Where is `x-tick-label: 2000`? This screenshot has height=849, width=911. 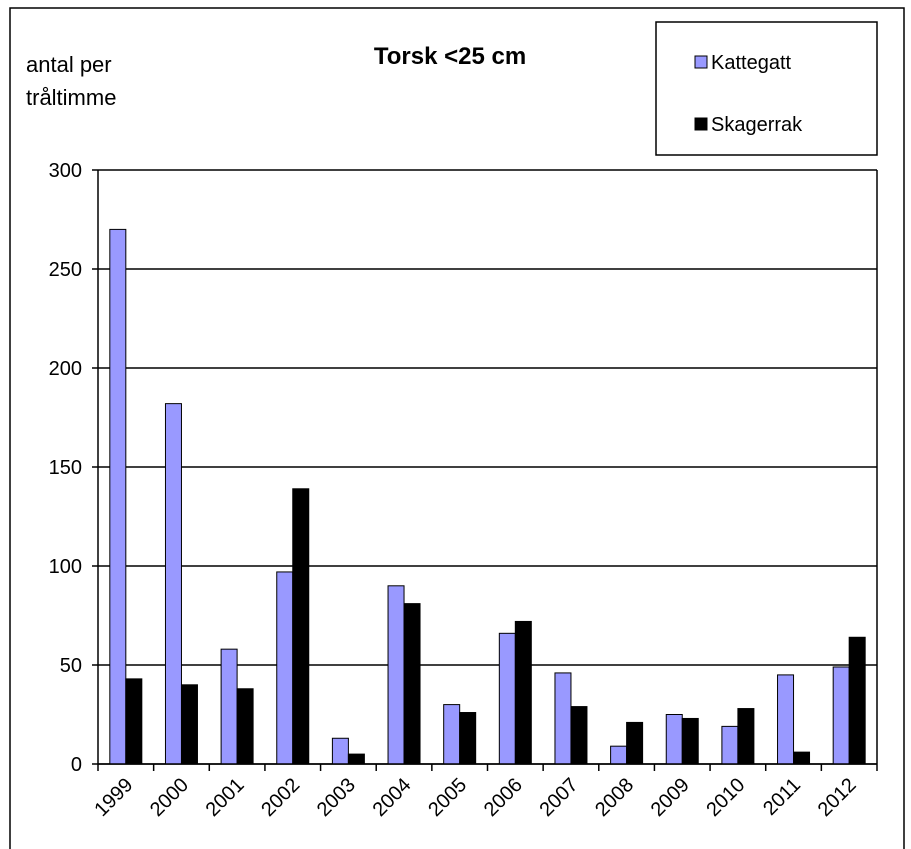
x-tick-label: 2000 is located at coordinates (169, 797).